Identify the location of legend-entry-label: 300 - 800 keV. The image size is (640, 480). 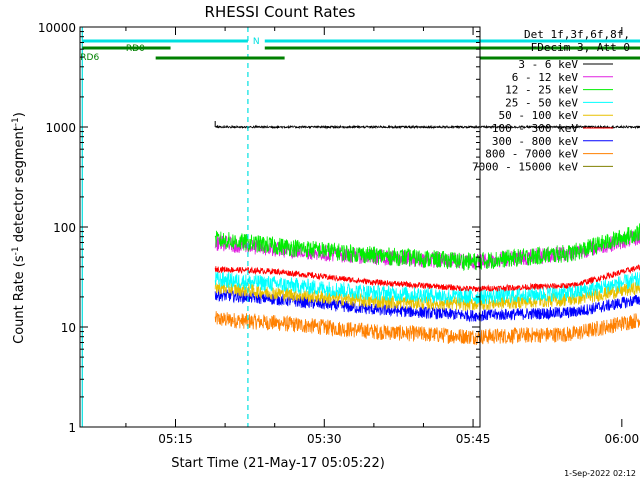
(535, 141).